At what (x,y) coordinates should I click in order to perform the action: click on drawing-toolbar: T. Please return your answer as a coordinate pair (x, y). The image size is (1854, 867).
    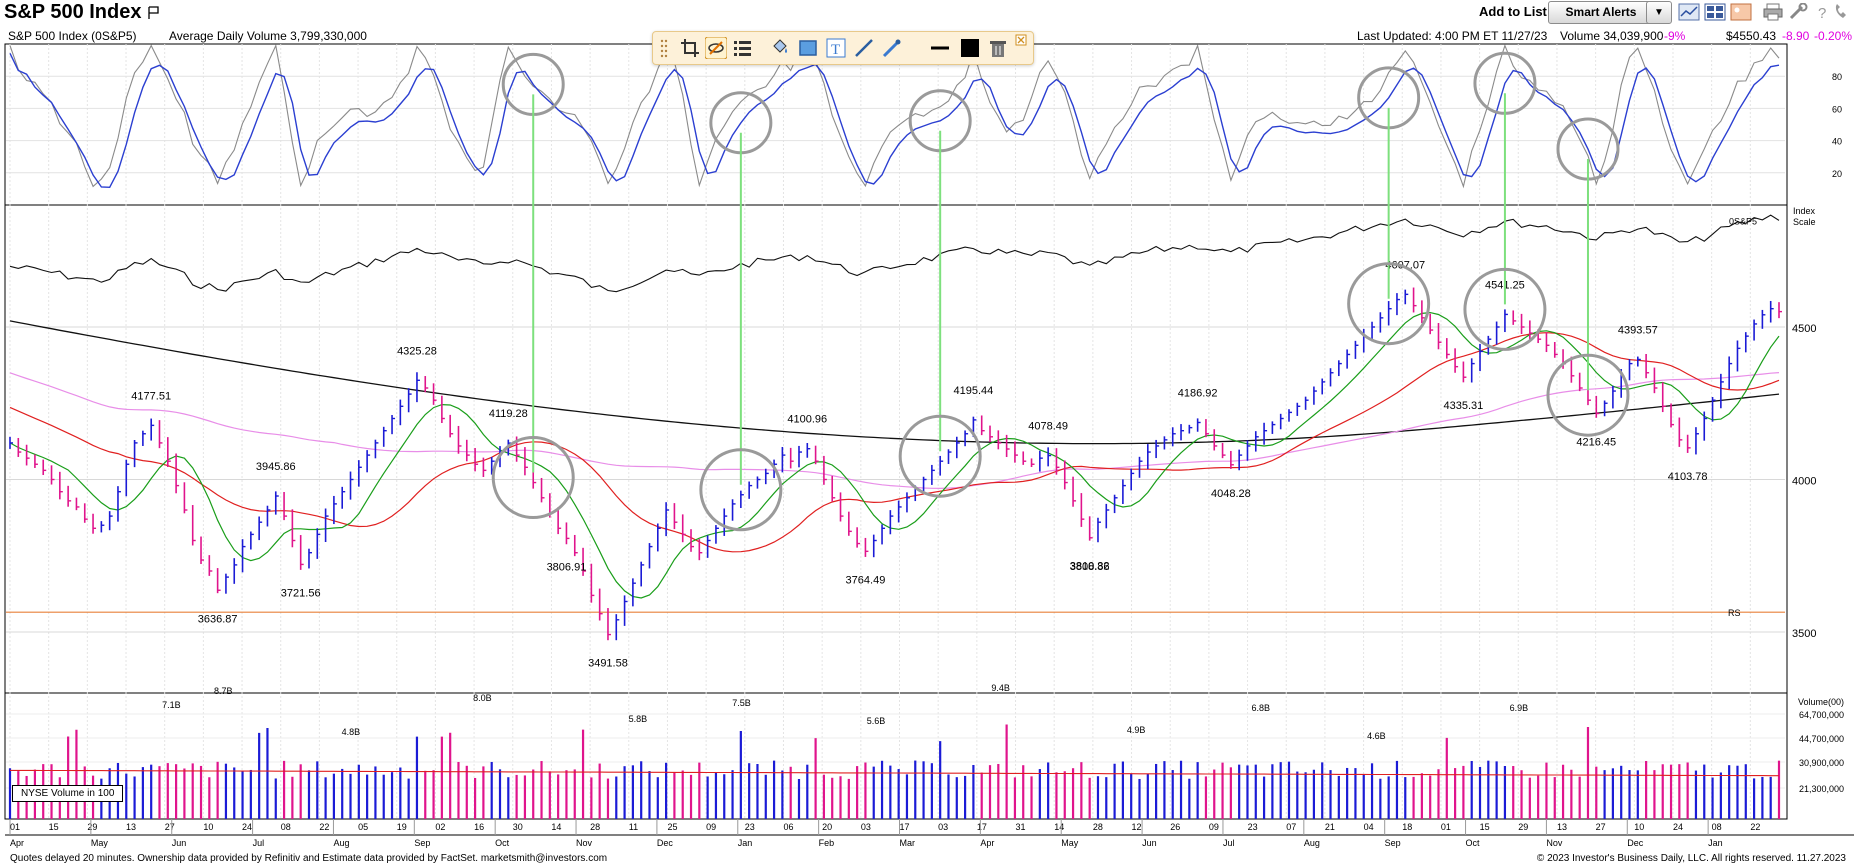
    Looking at the image, I should click on (843, 48).